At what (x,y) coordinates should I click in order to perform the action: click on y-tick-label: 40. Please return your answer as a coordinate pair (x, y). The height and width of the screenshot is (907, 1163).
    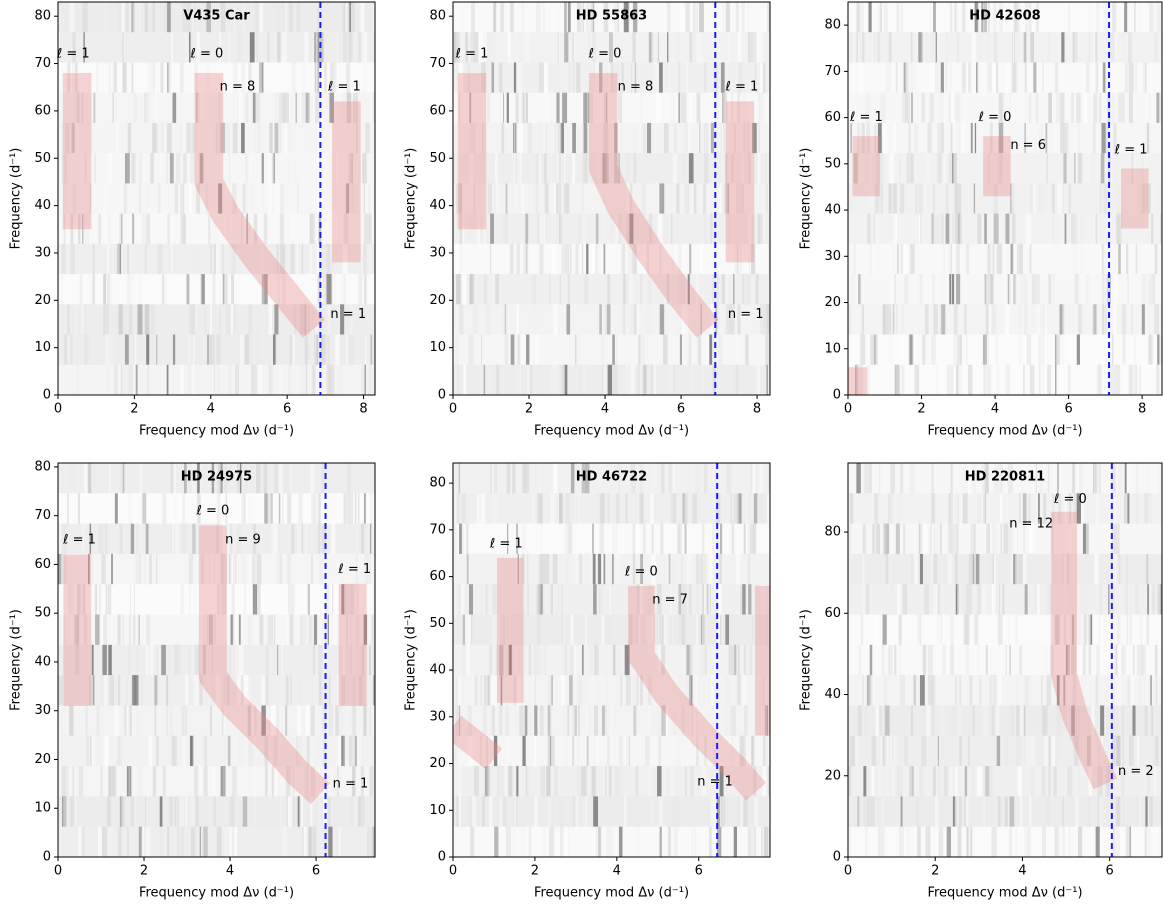
    Looking at the image, I should click on (832, 210).